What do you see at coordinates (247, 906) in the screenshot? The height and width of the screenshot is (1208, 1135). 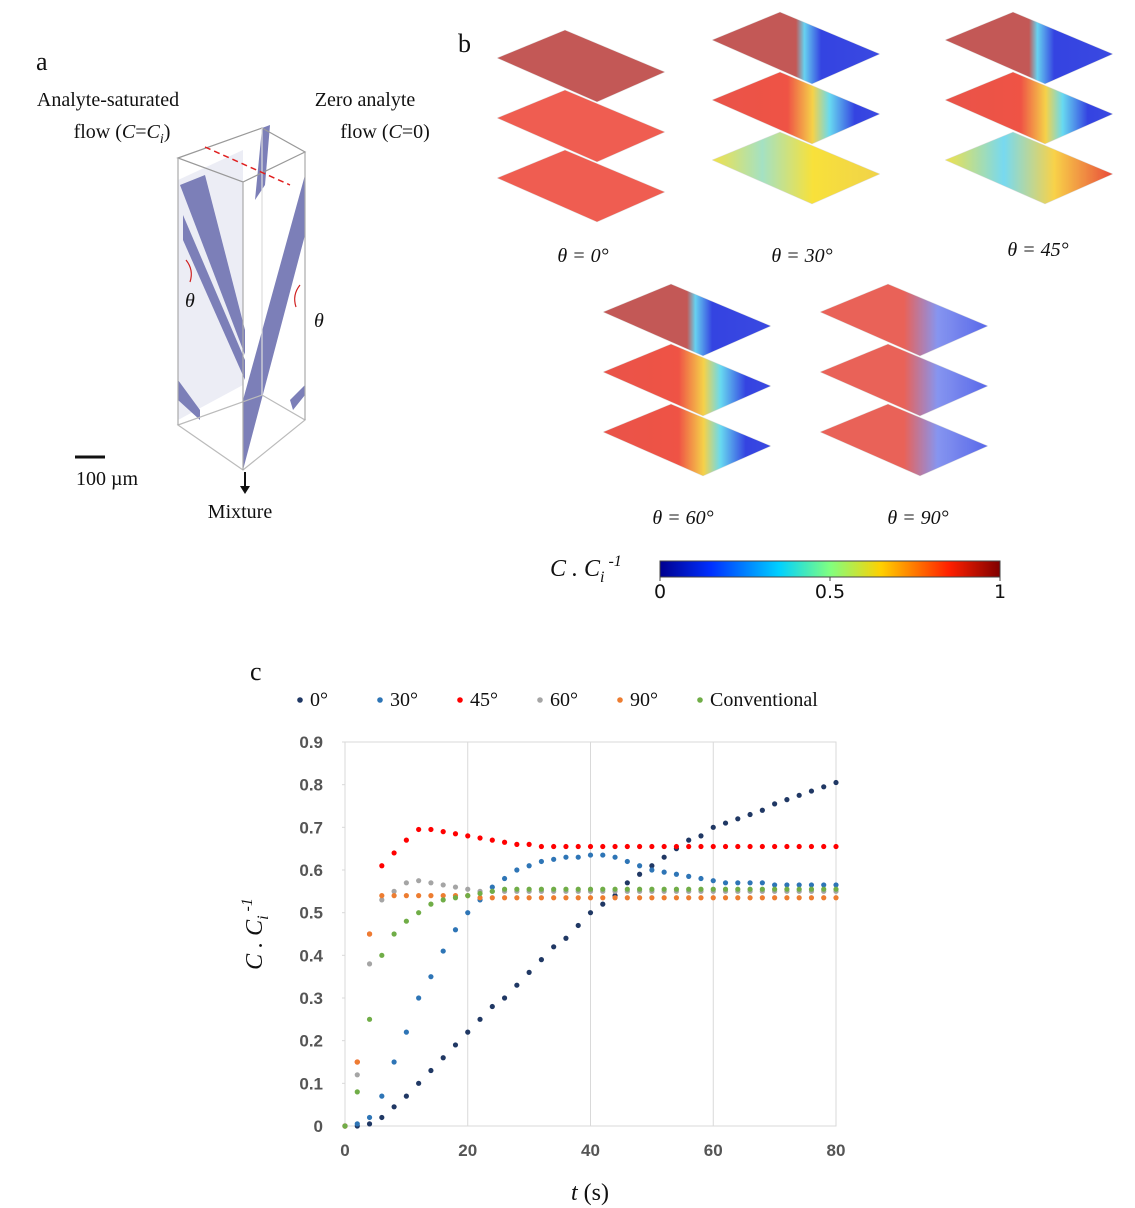 I see `text: -1` at bounding box center [247, 906].